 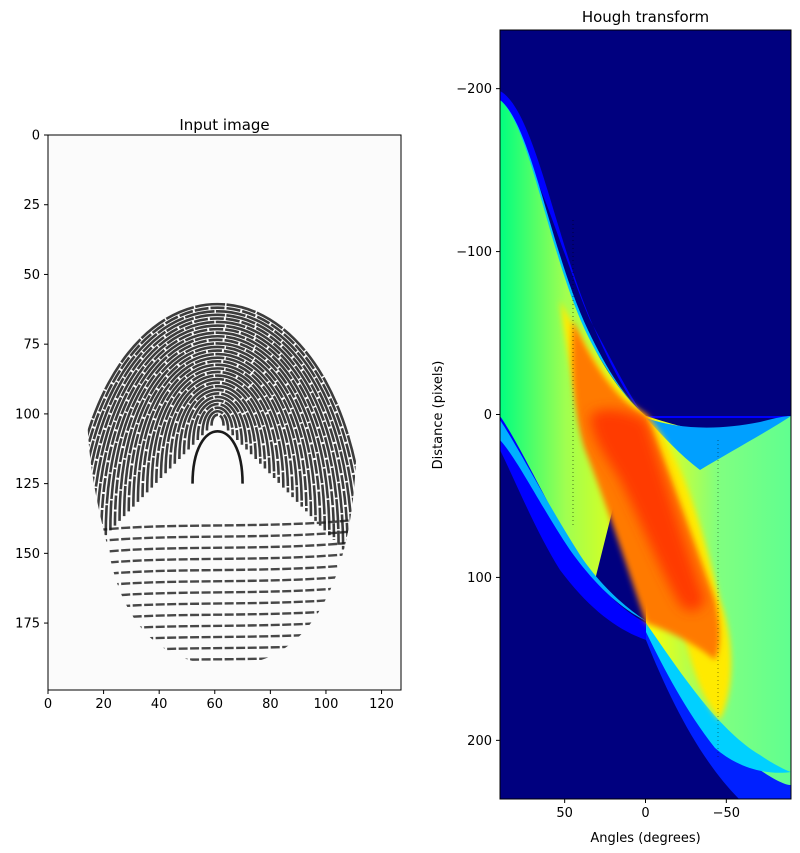 I want to click on hough-band-right-lower-blue, so click(x=718, y=711).